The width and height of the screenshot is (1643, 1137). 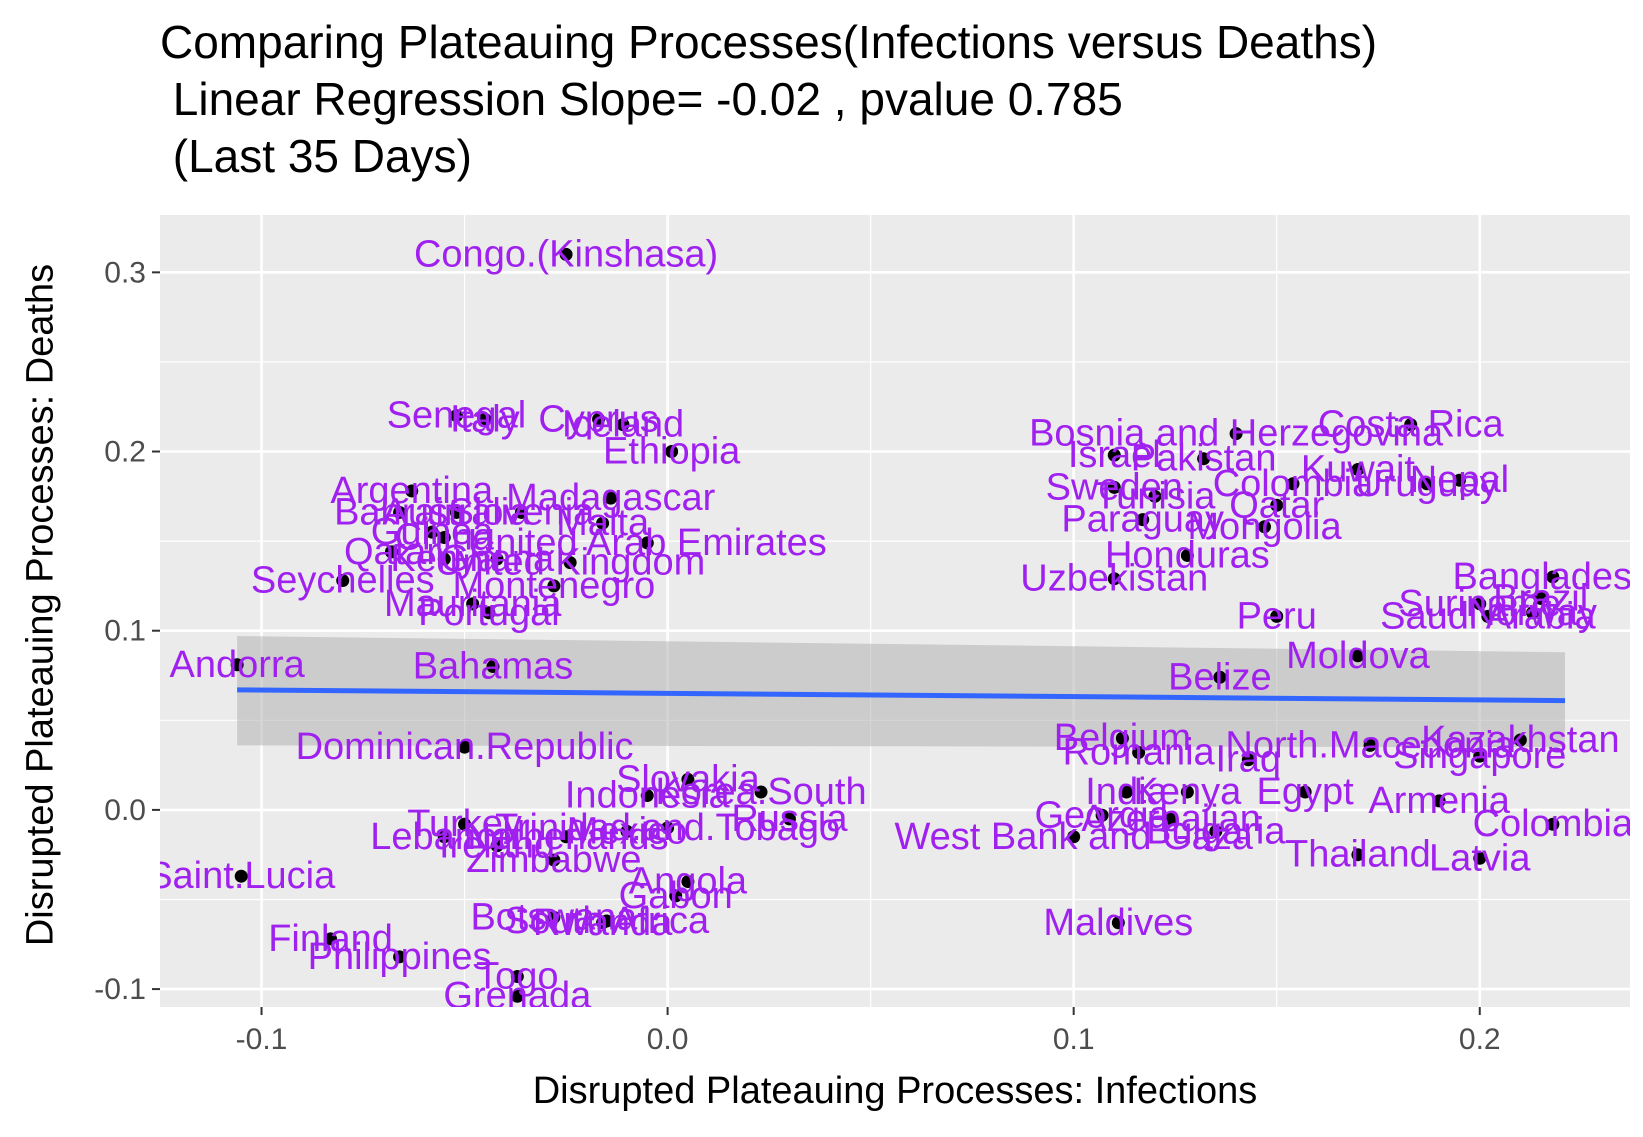 I want to click on point-label: Dominican.Republic, so click(x=465, y=747).